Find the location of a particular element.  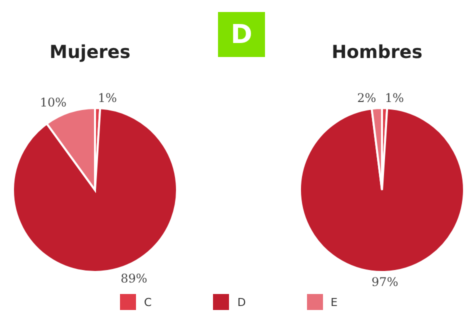

legend-label: E is located at coordinates (334, 302).